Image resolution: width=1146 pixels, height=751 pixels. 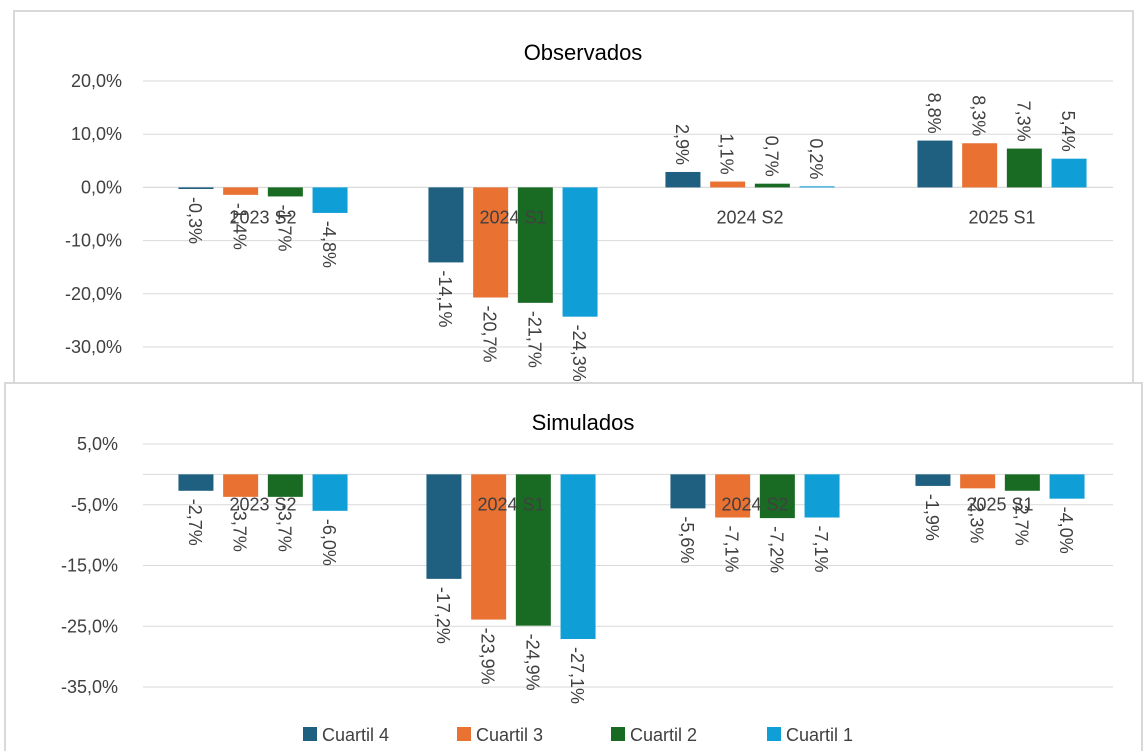 I want to click on data-label: -14,1%, so click(x=445, y=298).